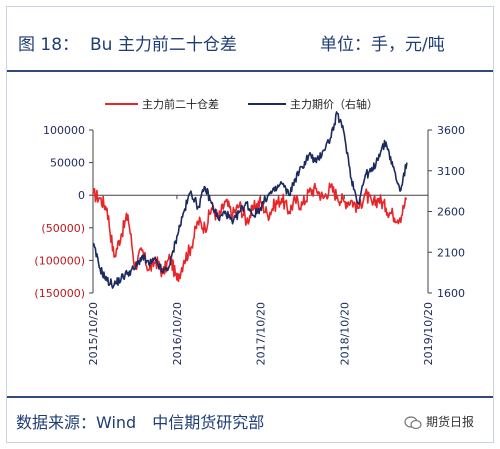  I want to click on right-tick-label: 2100, so click(451, 252).